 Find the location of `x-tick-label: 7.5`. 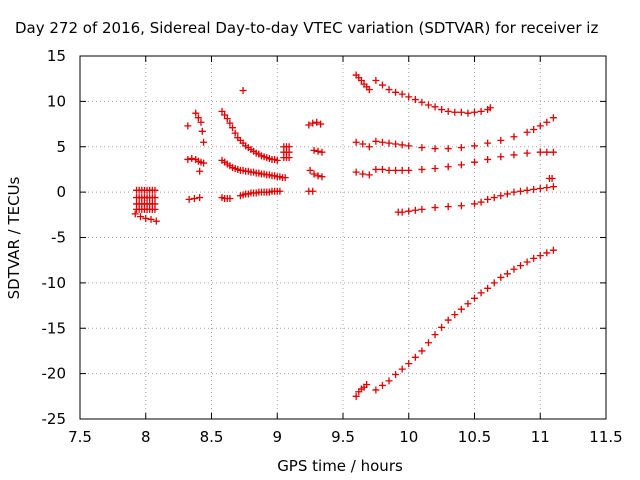

x-tick-label: 7.5 is located at coordinates (80, 437).